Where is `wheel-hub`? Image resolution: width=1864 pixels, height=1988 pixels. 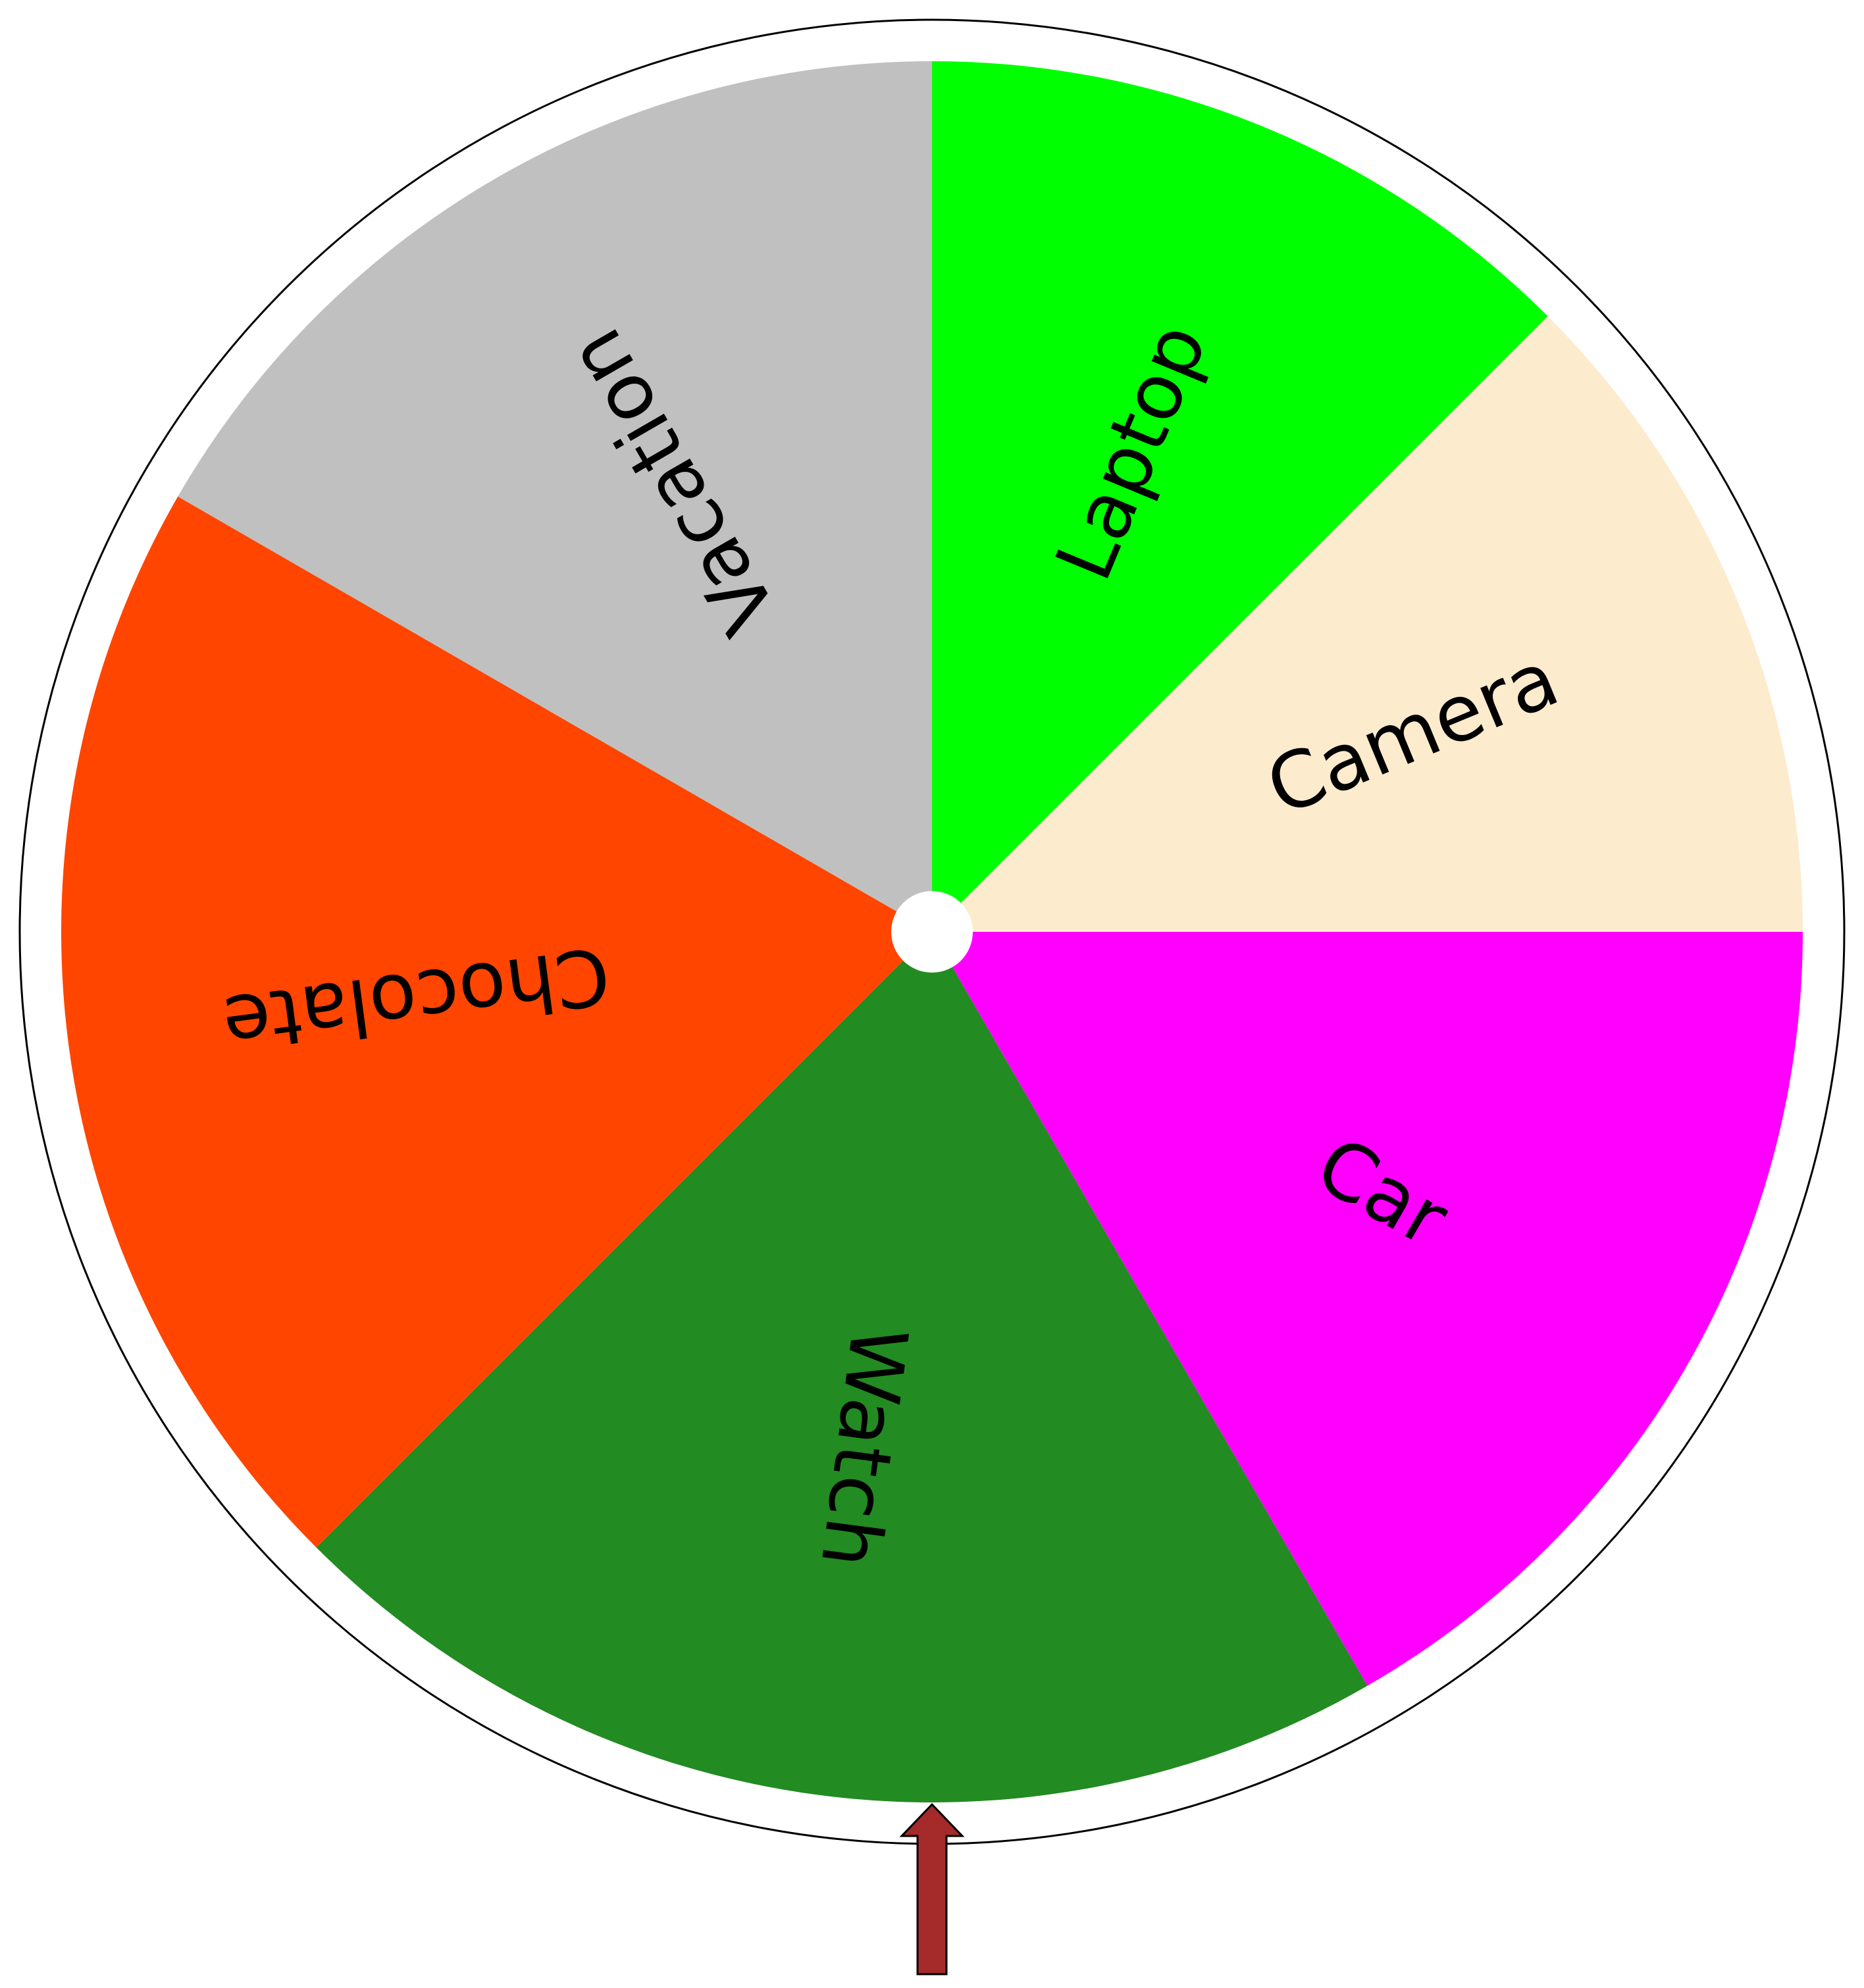 wheel-hub is located at coordinates (932, 932).